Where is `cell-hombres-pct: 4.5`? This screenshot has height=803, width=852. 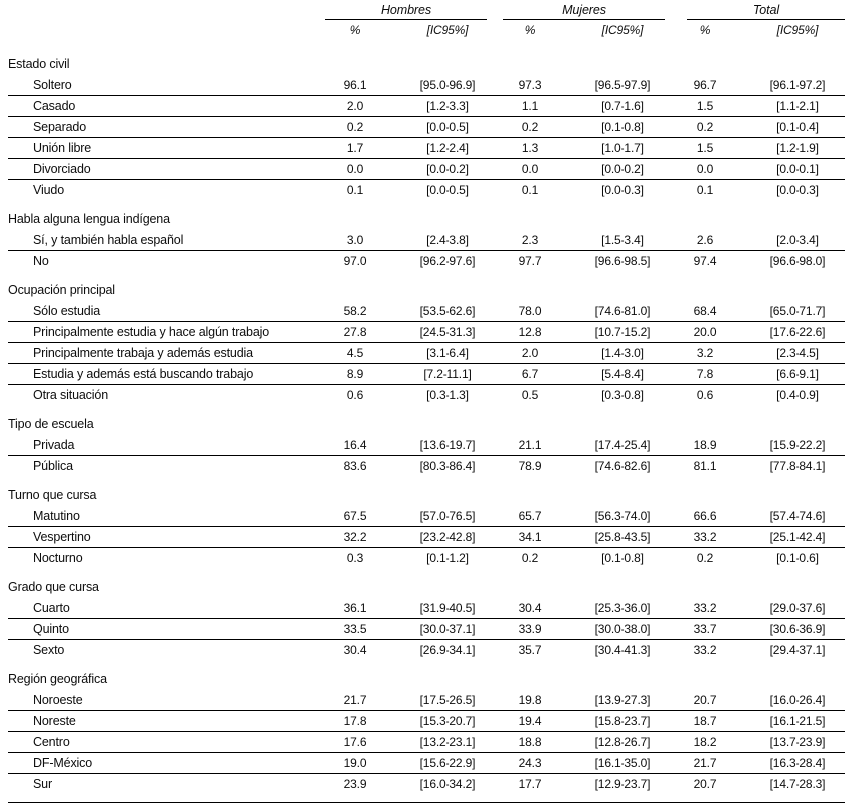 cell-hombres-pct: 4.5 is located at coordinates (355, 353).